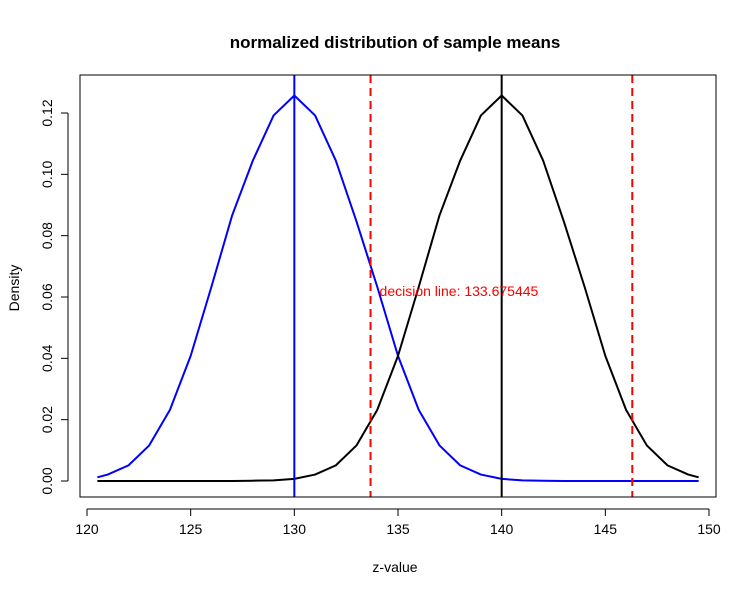 Image resolution: width=755 pixels, height=596 pixels. What do you see at coordinates (87, 529) in the screenshot?
I see `x-tick-label: 120` at bounding box center [87, 529].